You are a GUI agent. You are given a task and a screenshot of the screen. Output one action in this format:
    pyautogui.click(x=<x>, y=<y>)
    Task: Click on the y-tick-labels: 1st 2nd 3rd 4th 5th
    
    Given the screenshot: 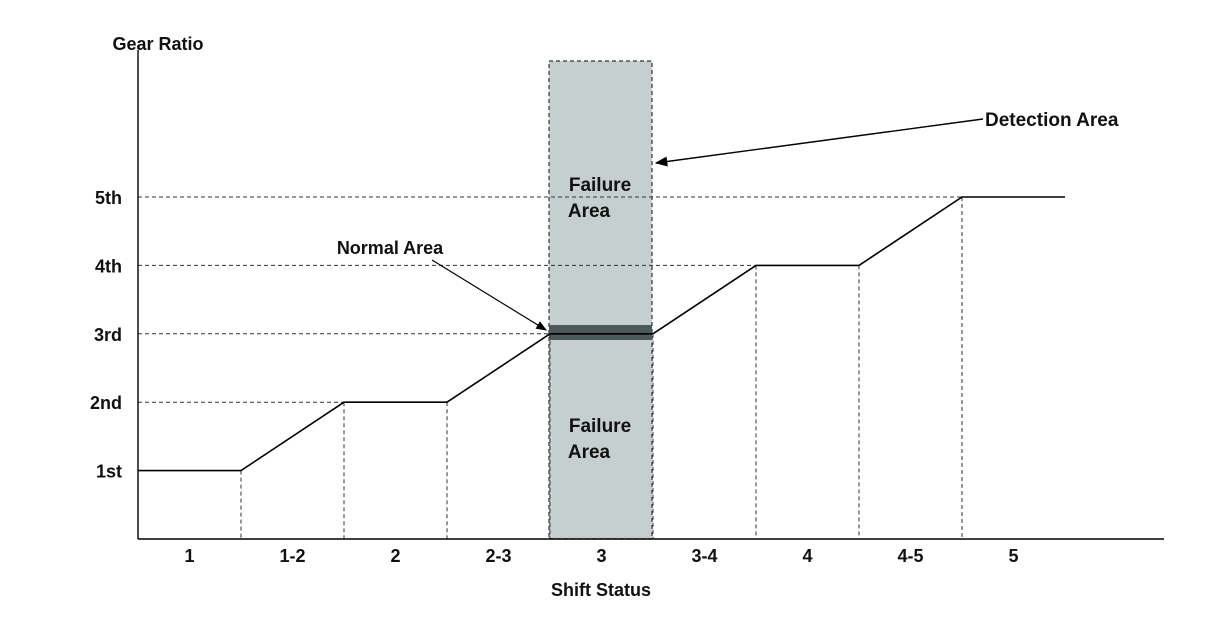 What is the action you would take?
    pyautogui.click(x=106, y=335)
    